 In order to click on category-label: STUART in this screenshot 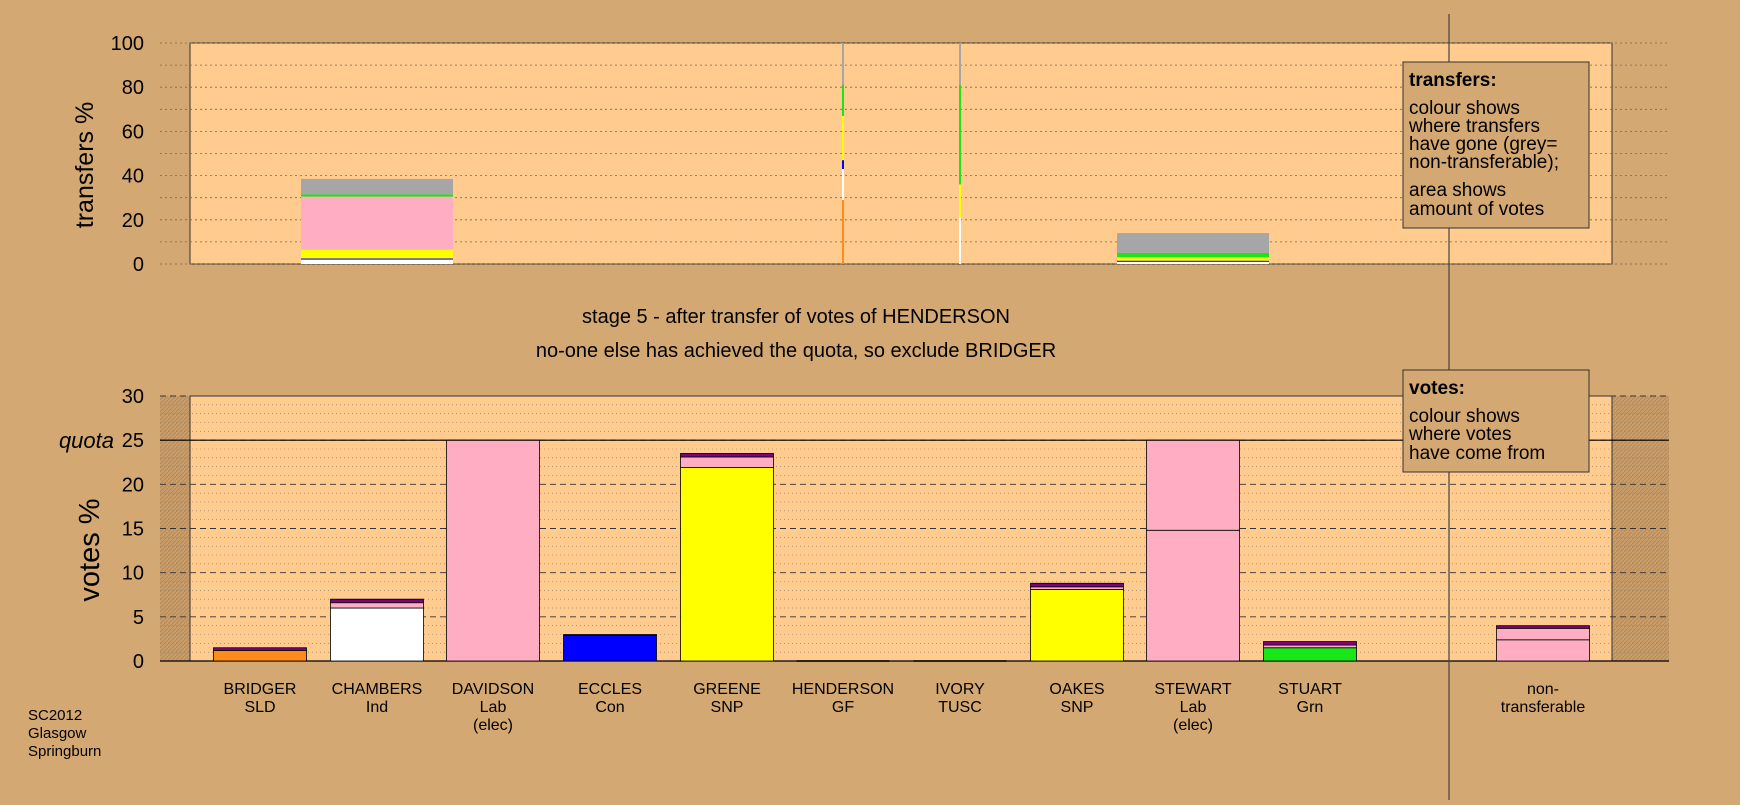, I will do `click(1310, 689)`.